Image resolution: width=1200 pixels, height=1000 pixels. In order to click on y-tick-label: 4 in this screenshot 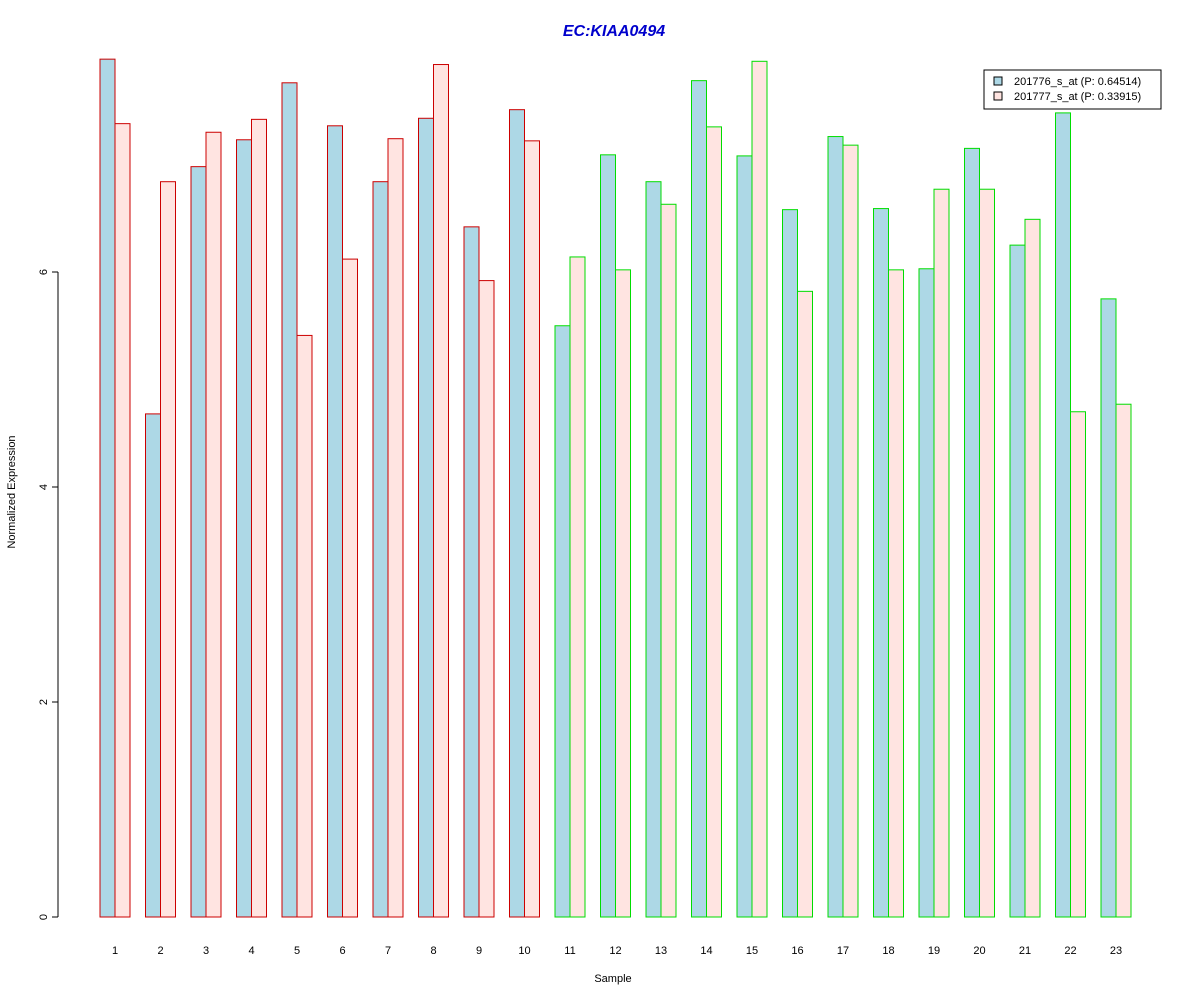, I will do `click(44, 487)`.